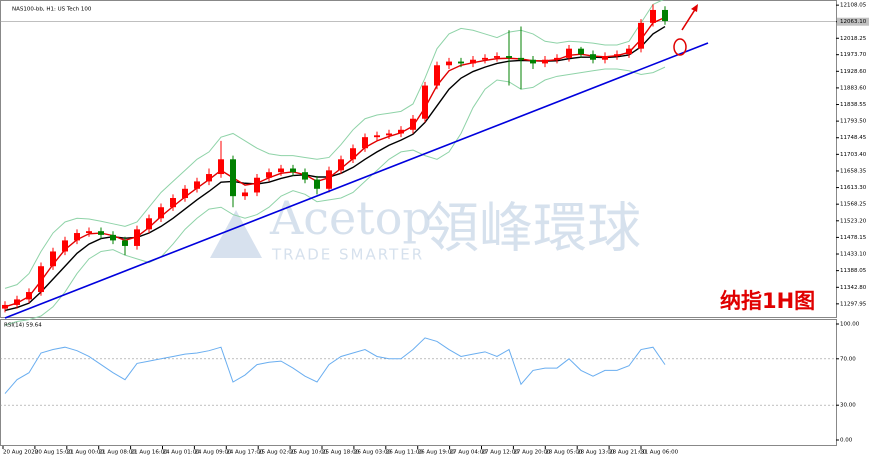 The image size is (870, 457). I want to click on x-tick-label: 25 Aug 10:00, so click(309, 453).